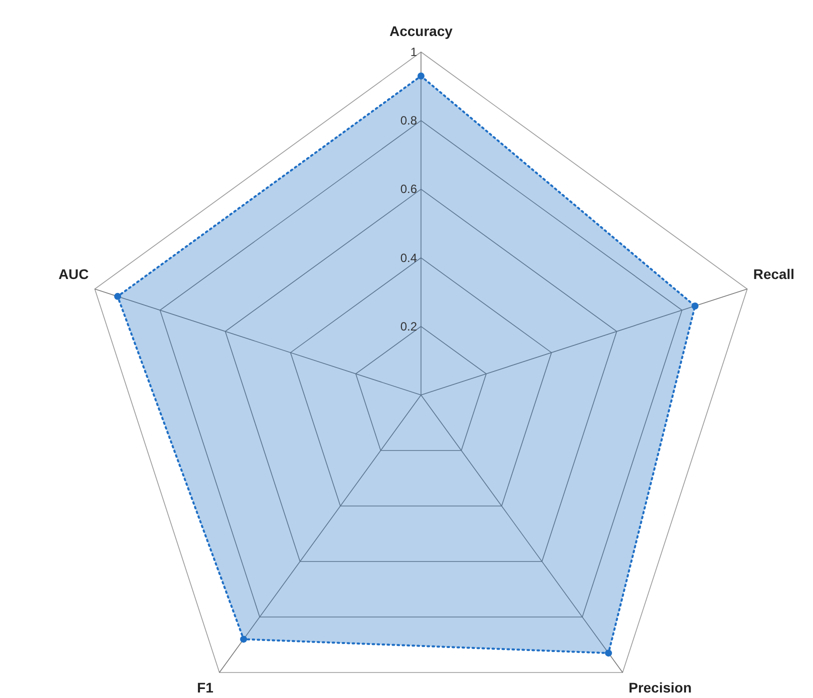  I want to click on y-tick-label: 0.6, so click(409, 189).